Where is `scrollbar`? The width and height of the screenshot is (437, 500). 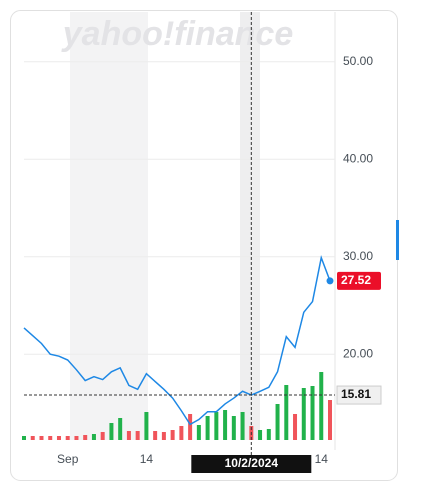 scrollbar is located at coordinates (397, 240).